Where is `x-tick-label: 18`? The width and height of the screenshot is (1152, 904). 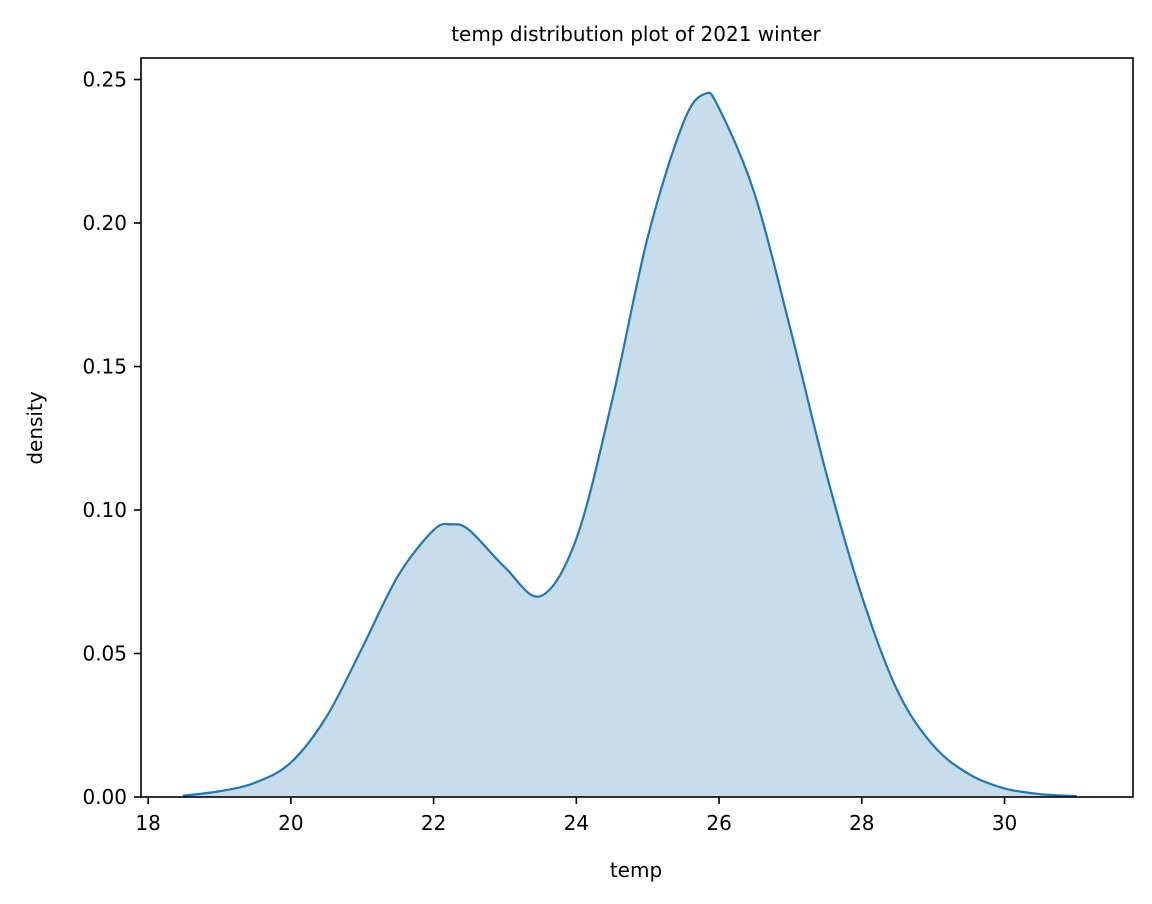
x-tick-label: 18 is located at coordinates (147, 823).